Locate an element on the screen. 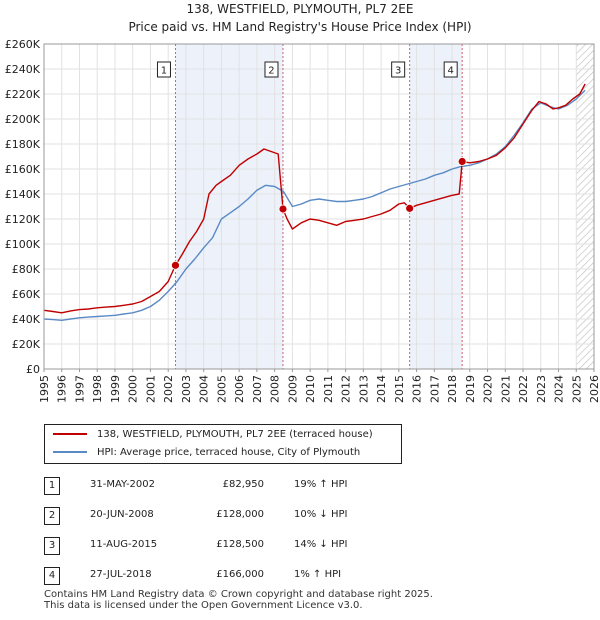  y-tick-label: £180K is located at coordinates (23, 144).